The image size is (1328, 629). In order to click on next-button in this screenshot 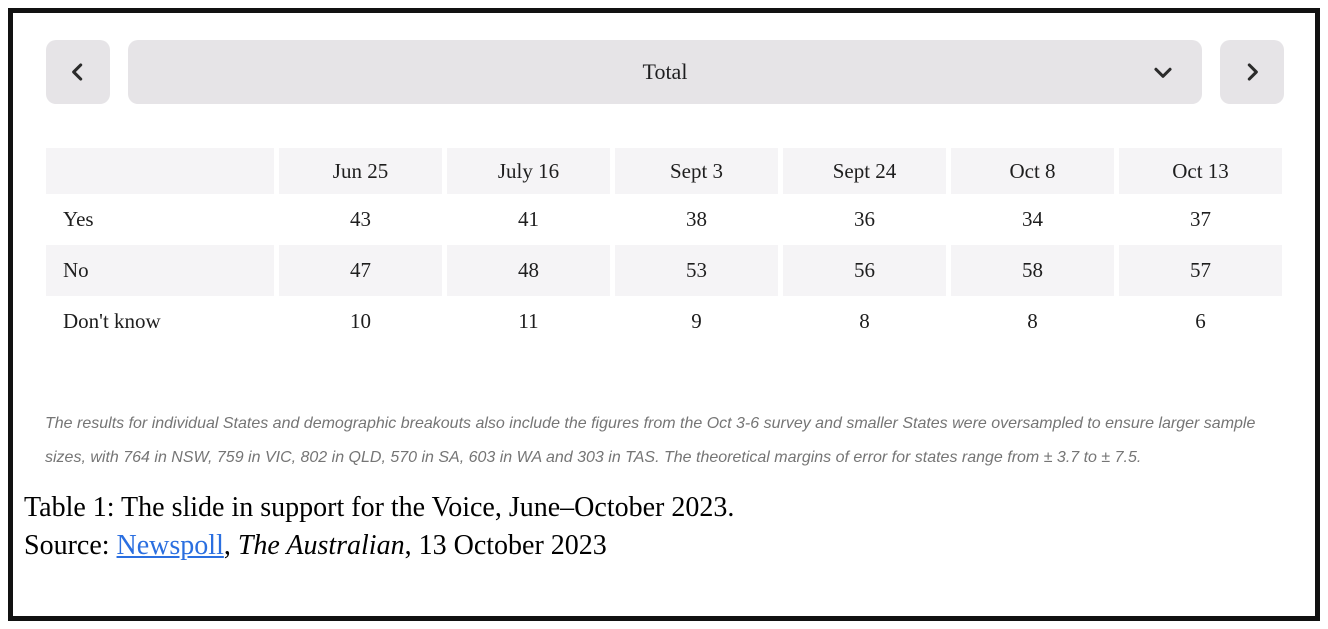, I will do `click(1252, 72)`.